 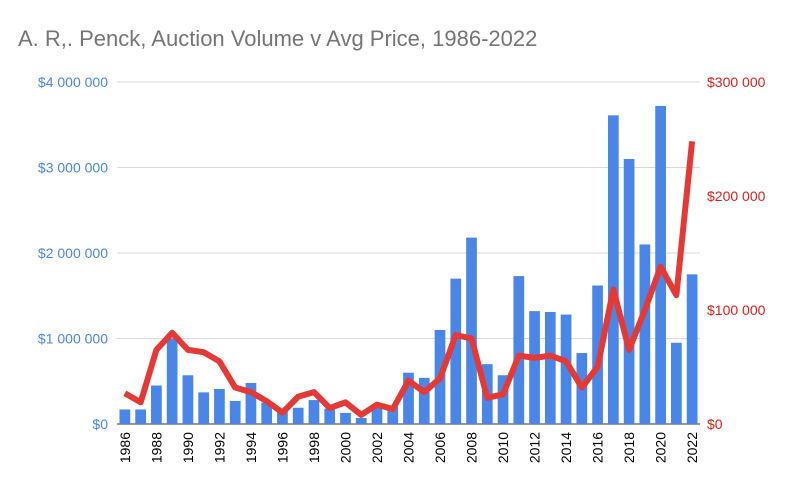 What do you see at coordinates (736, 82) in the screenshot?
I see `y-right-tick-label: $300 000` at bounding box center [736, 82].